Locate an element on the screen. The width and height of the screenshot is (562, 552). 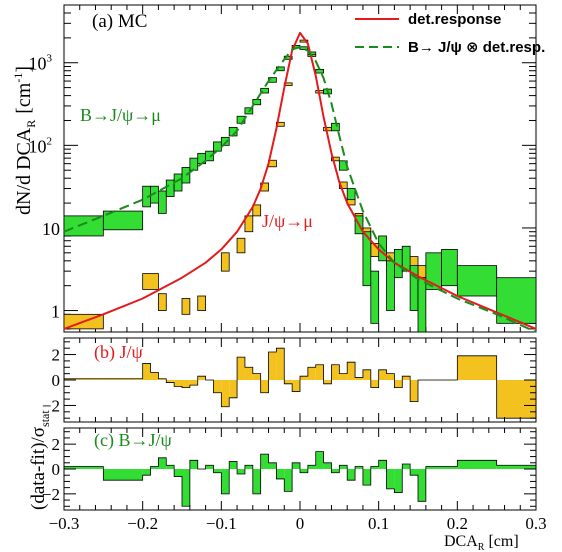
x-tick-label: 0.1 is located at coordinates (378, 523).